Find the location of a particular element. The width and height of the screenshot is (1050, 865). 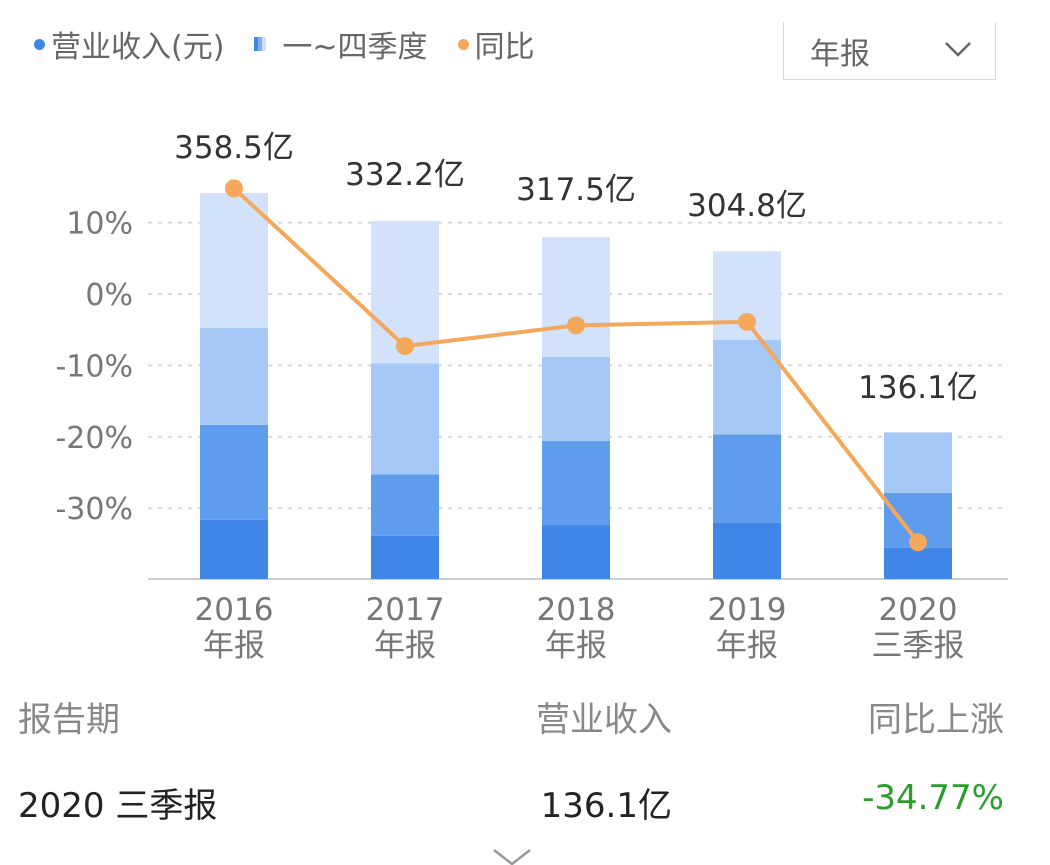

legend-item-revenue: 营业收入(元) is located at coordinates (129, 44).